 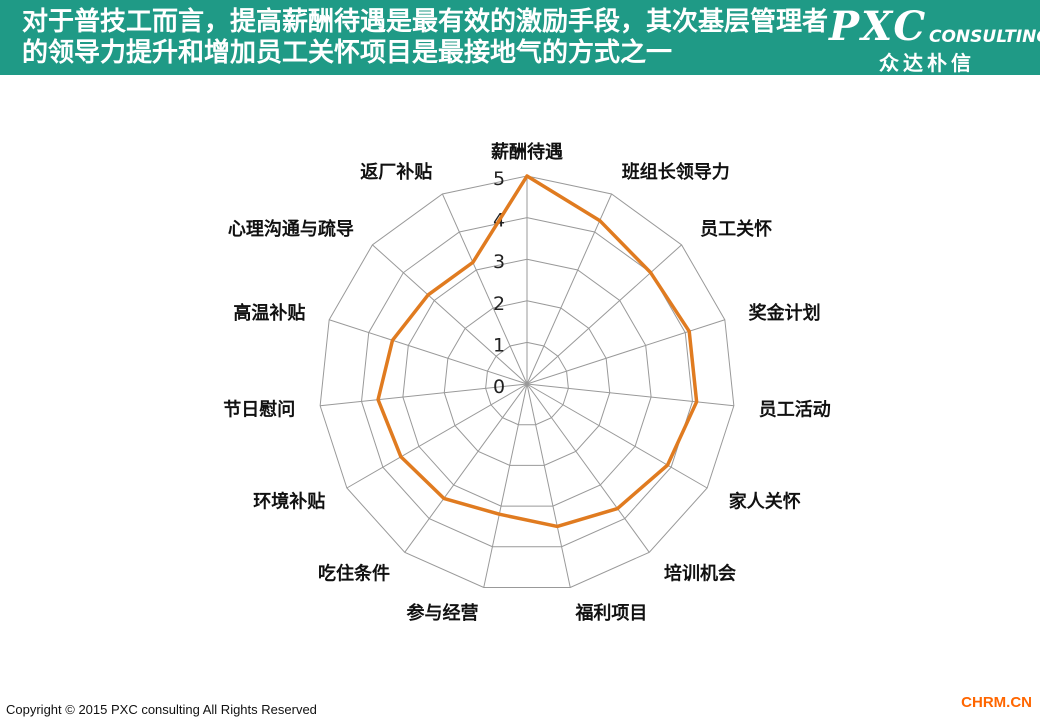 I want to click on logo-chinese: 众达朴信, so click(x=927, y=63).